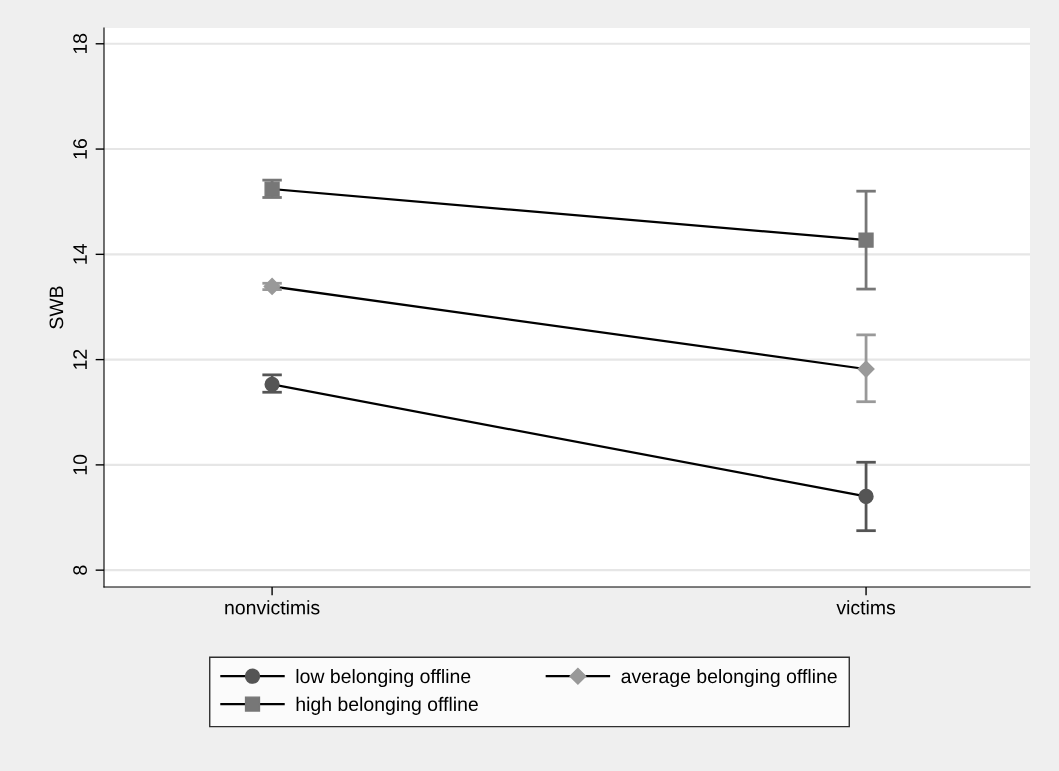  I want to click on y-axis-title: SWB, so click(56, 307).